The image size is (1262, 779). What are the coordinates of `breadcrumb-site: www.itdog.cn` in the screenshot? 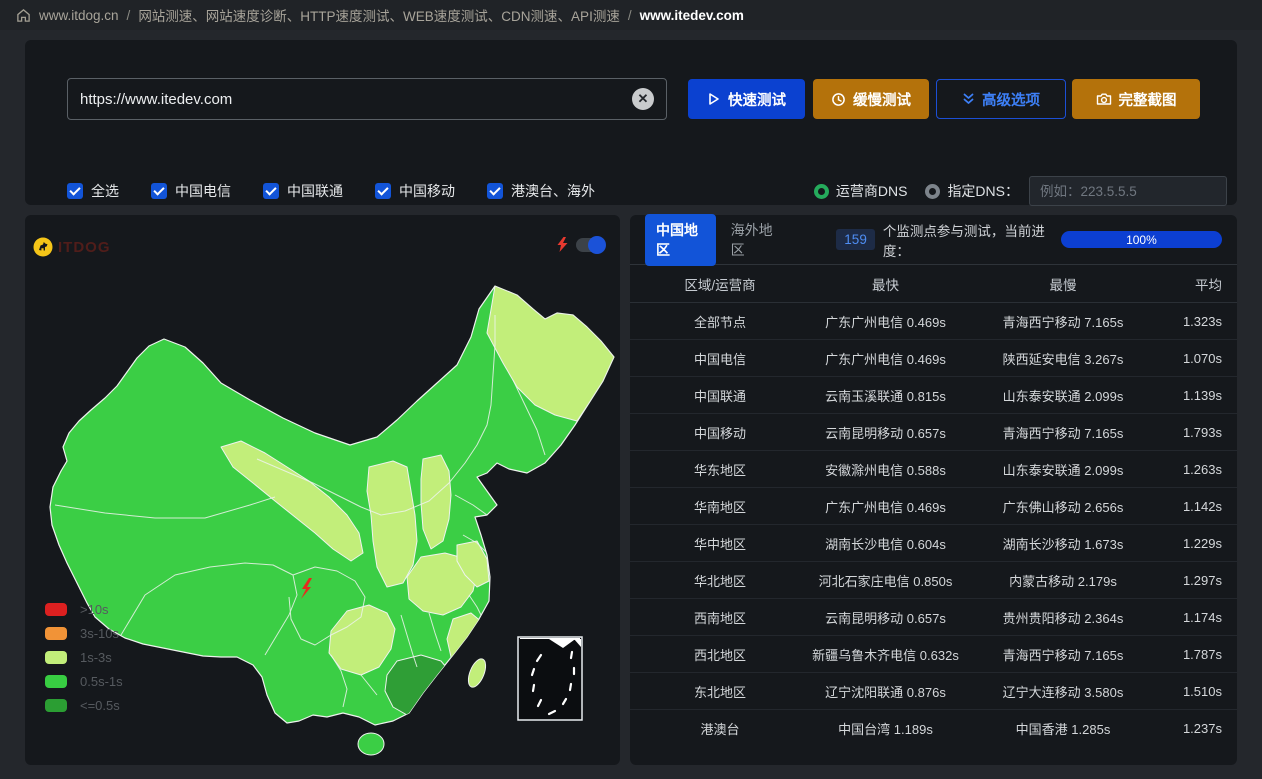 It's located at (79, 15).